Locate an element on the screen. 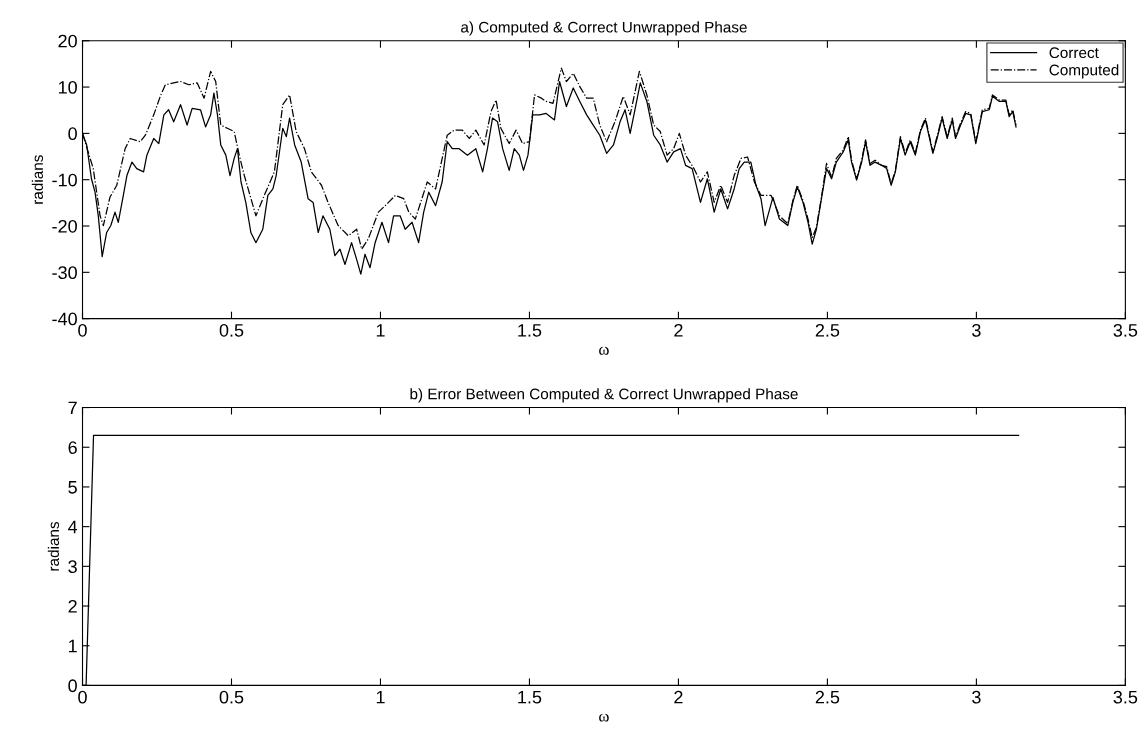 The height and width of the screenshot is (741, 1146). y-tick-label: -40 is located at coordinates (64, 319).